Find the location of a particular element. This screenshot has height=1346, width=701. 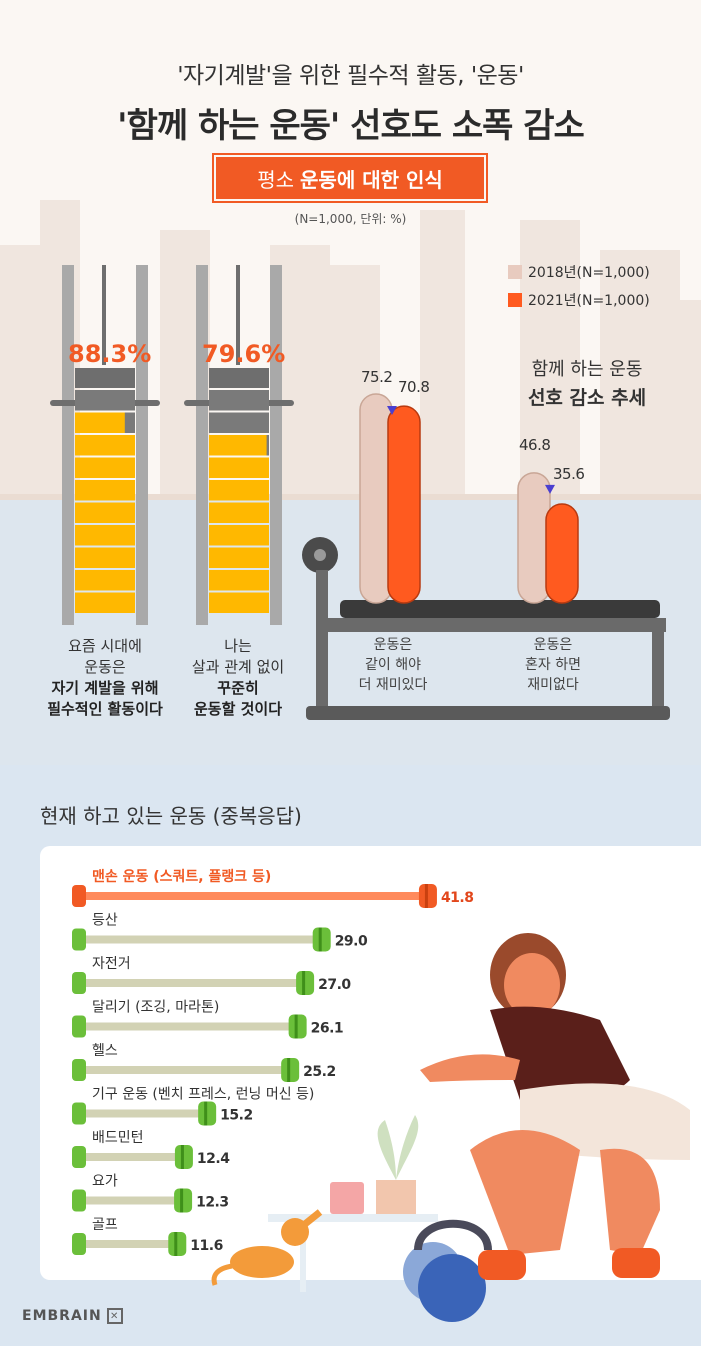

activity-value: 15.2 is located at coordinates (236, 1116).